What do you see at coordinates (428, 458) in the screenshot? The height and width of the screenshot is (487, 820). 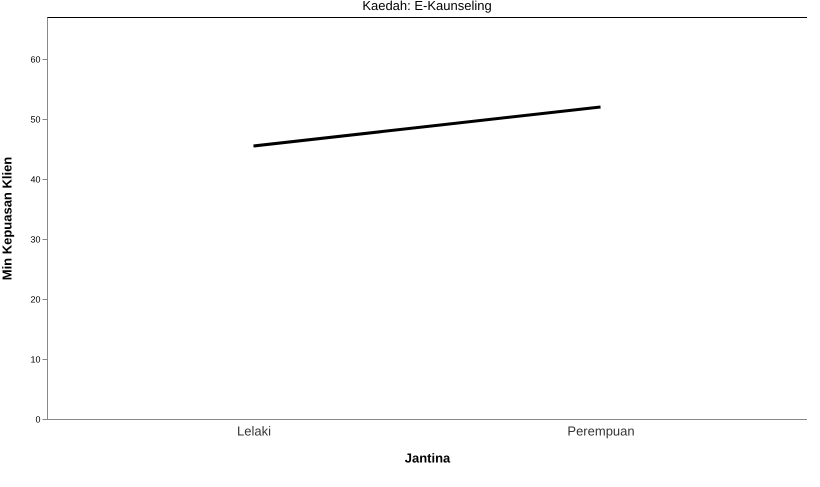 I see `x-axis-title: Jantina` at bounding box center [428, 458].